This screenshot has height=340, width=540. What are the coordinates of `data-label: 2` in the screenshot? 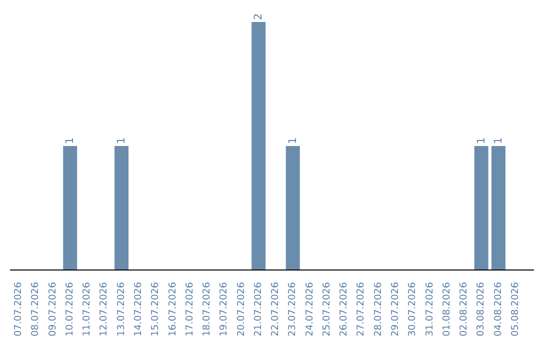 It's located at (258, 16).